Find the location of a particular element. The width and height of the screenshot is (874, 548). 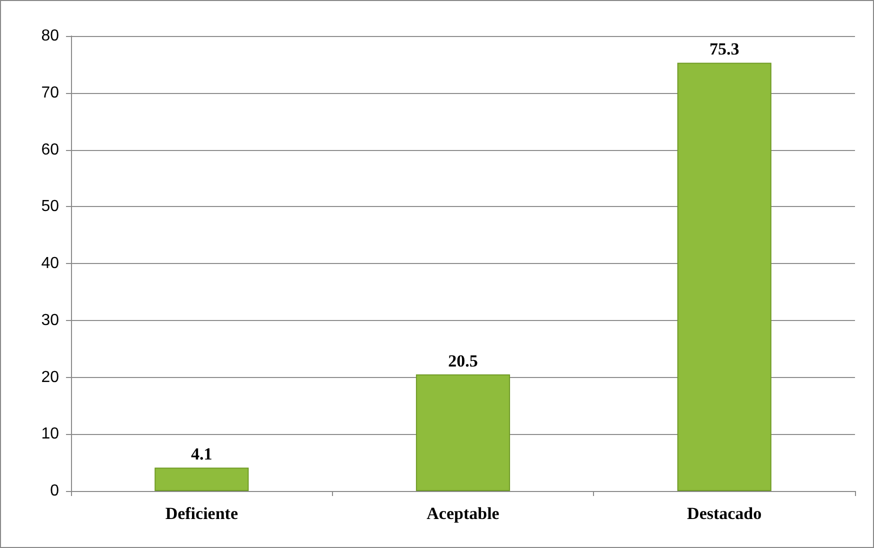

y-tick-label: 60 is located at coordinates (50, 149).